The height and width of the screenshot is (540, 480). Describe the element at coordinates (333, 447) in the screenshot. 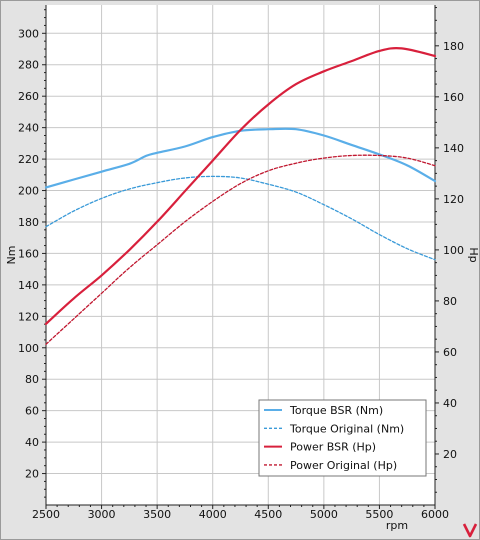

I see `legend-label: Power BSR (Hp)` at that location.